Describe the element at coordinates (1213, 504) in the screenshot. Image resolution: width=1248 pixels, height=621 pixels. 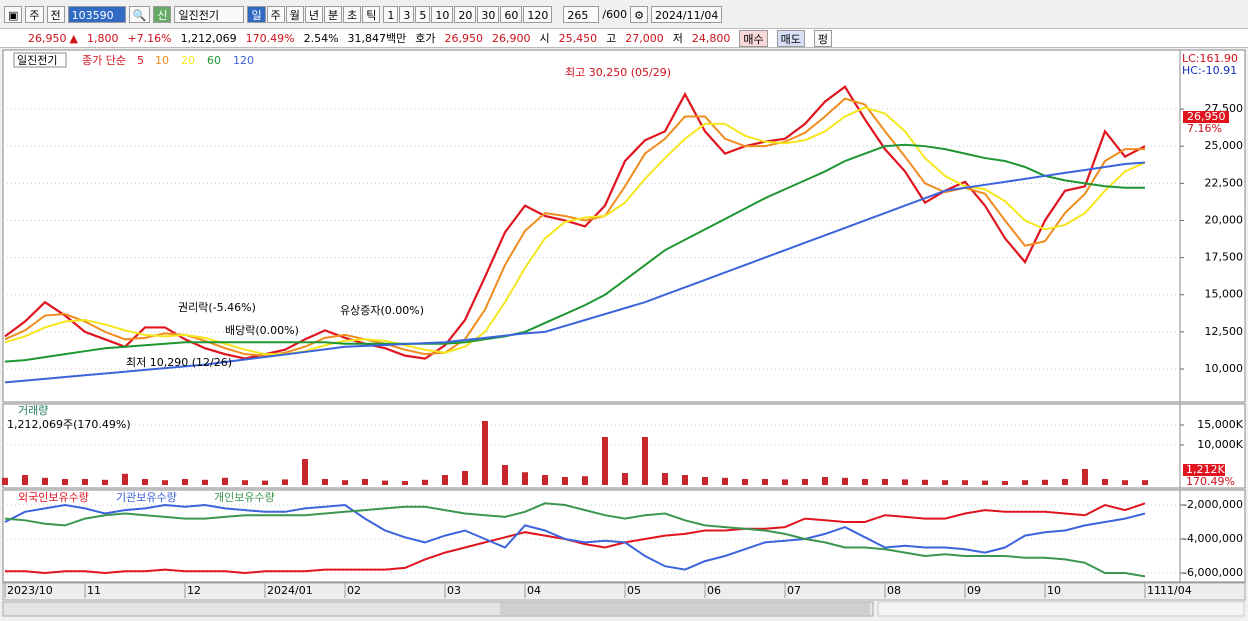
I see `y-tick-label: -2,000,000` at that location.